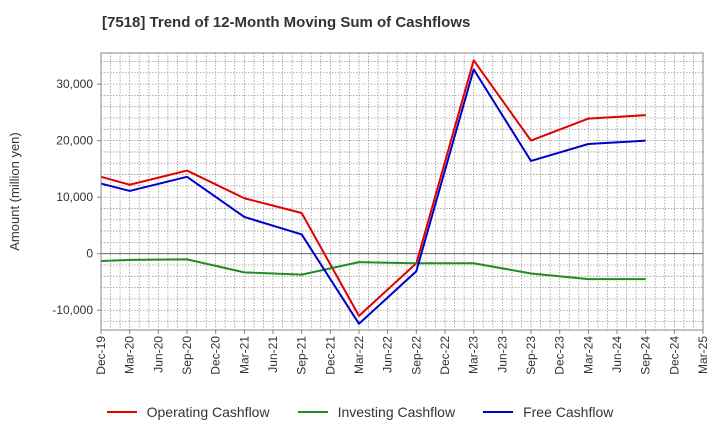 The height and width of the screenshot is (440, 720). I want to click on legend-item: Free Cashflow, so click(548, 412).